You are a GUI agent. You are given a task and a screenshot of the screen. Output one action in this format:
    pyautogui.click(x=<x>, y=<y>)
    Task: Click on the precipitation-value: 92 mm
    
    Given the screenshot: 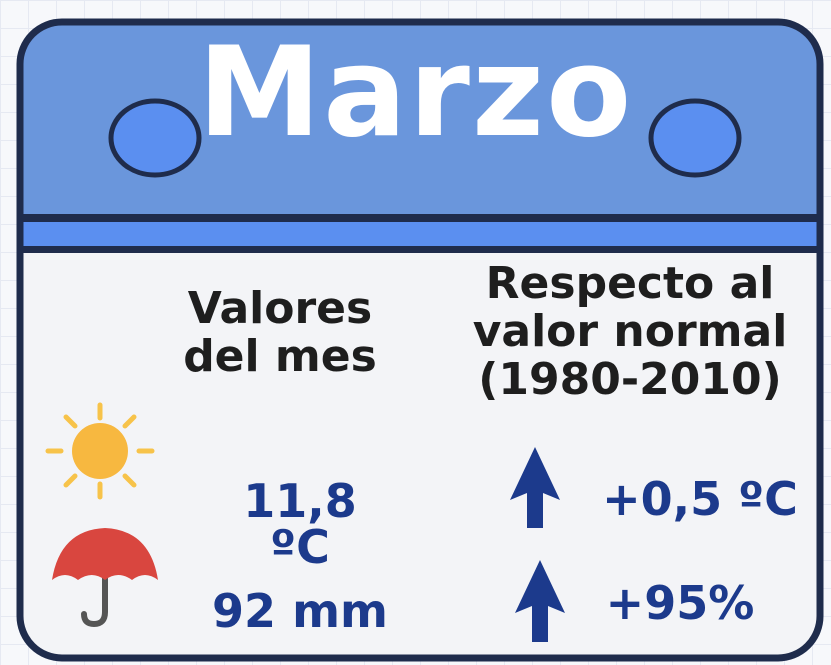 What is the action you would take?
    pyautogui.click(x=300, y=611)
    